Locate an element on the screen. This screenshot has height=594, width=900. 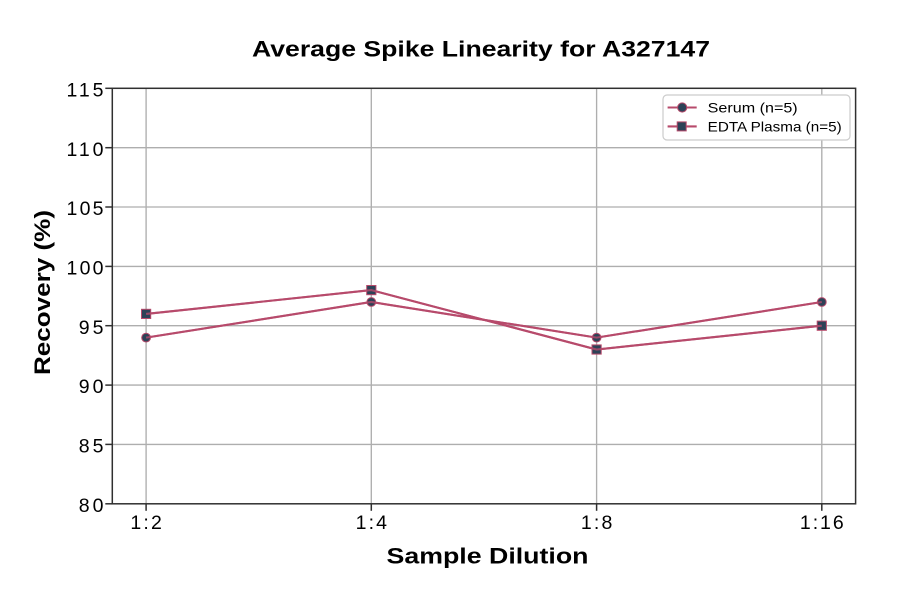
svg-text: Serum (n=5) is located at coordinates (753, 108).